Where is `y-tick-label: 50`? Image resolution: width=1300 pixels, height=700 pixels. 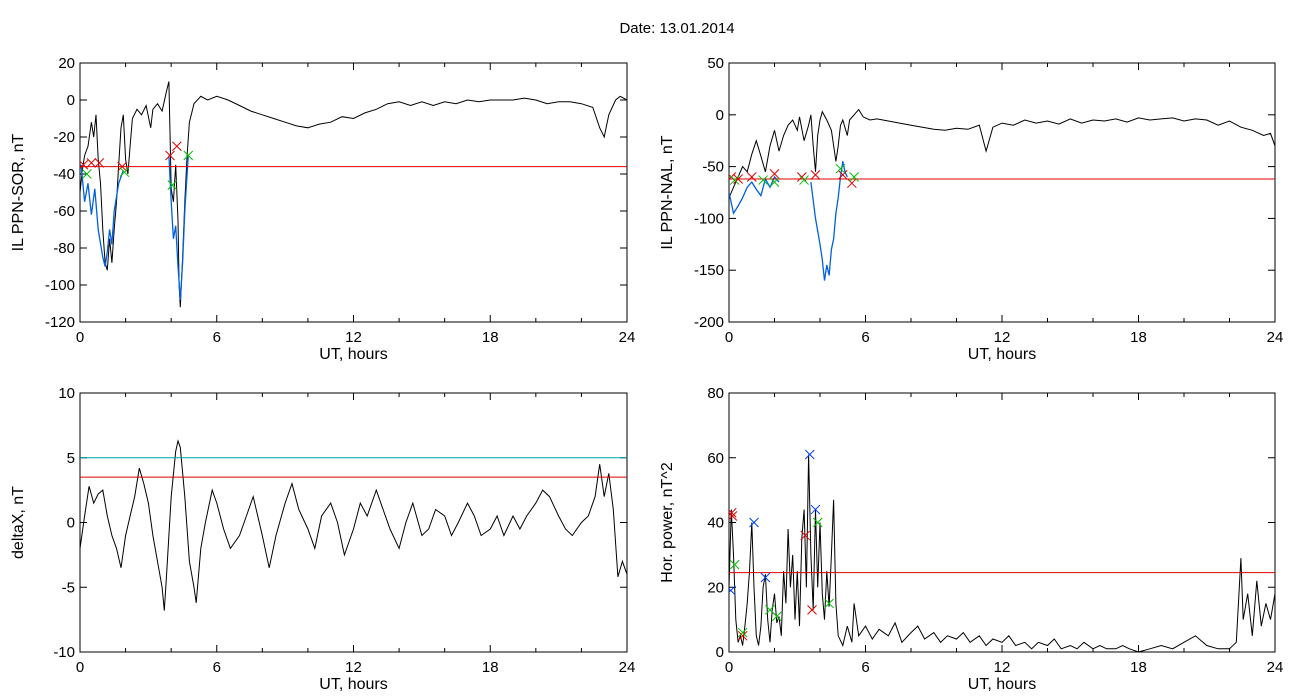 y-tick-label: 50 is located at coordinates (715, 63).